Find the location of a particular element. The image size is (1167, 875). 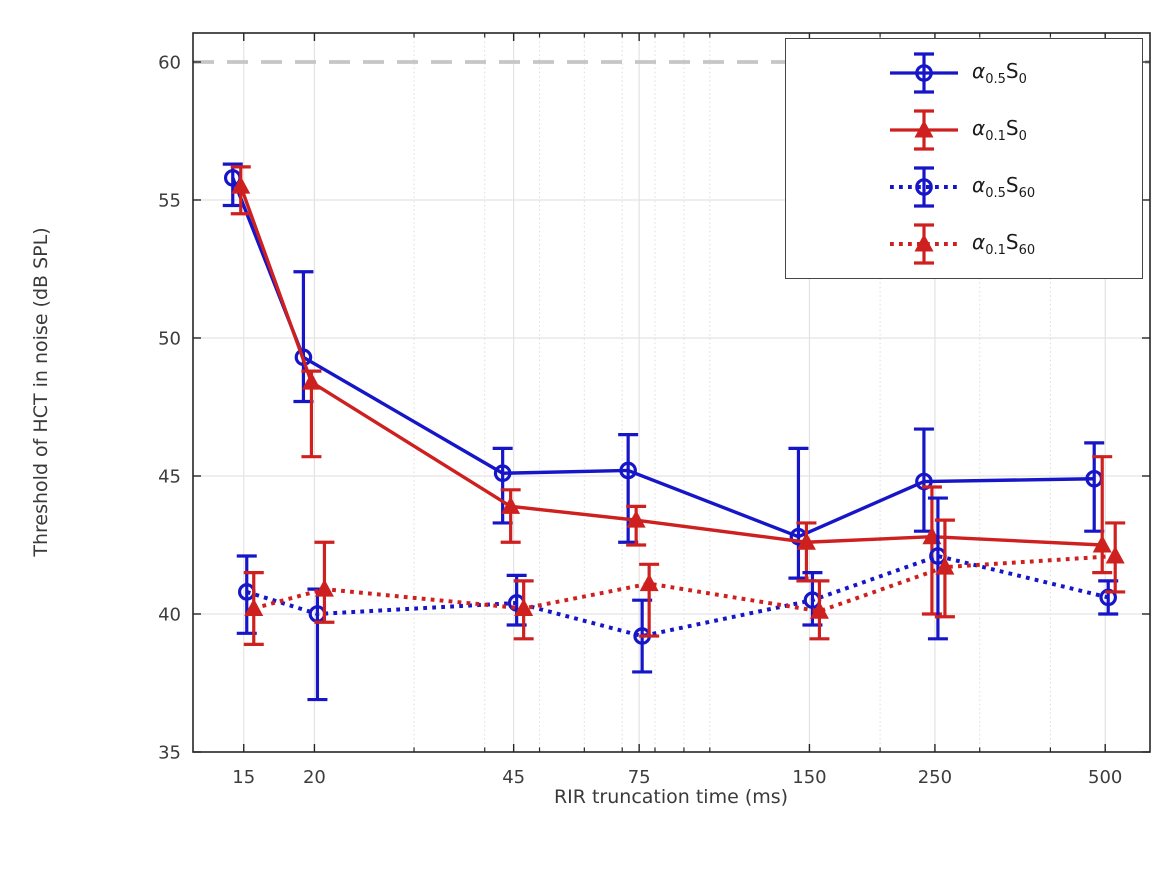

tick-label: 15 is located at coordinates (243, 777).